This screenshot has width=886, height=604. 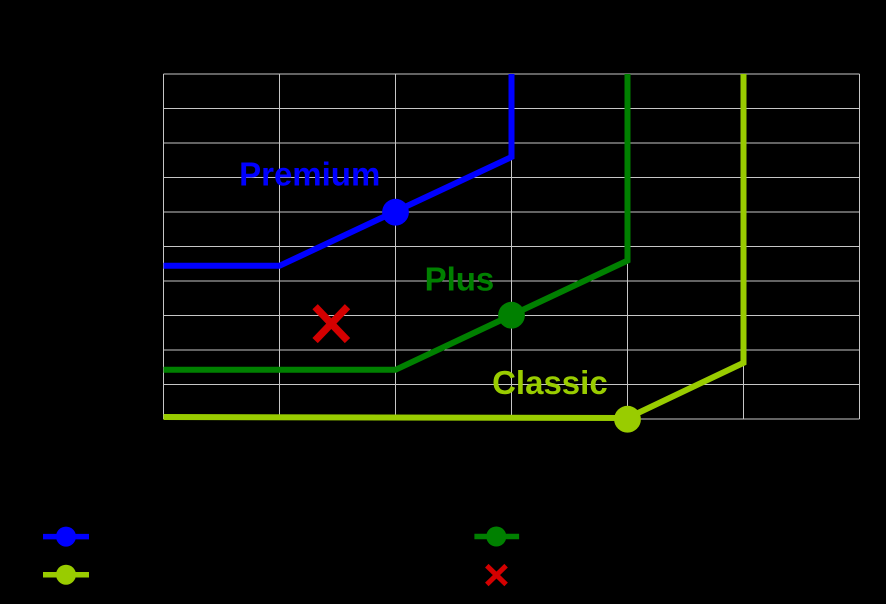 What do you see at coordinates (460, 279) in the screenshot?
I see `svg-text: Plus` at bounding box center [460, 279].